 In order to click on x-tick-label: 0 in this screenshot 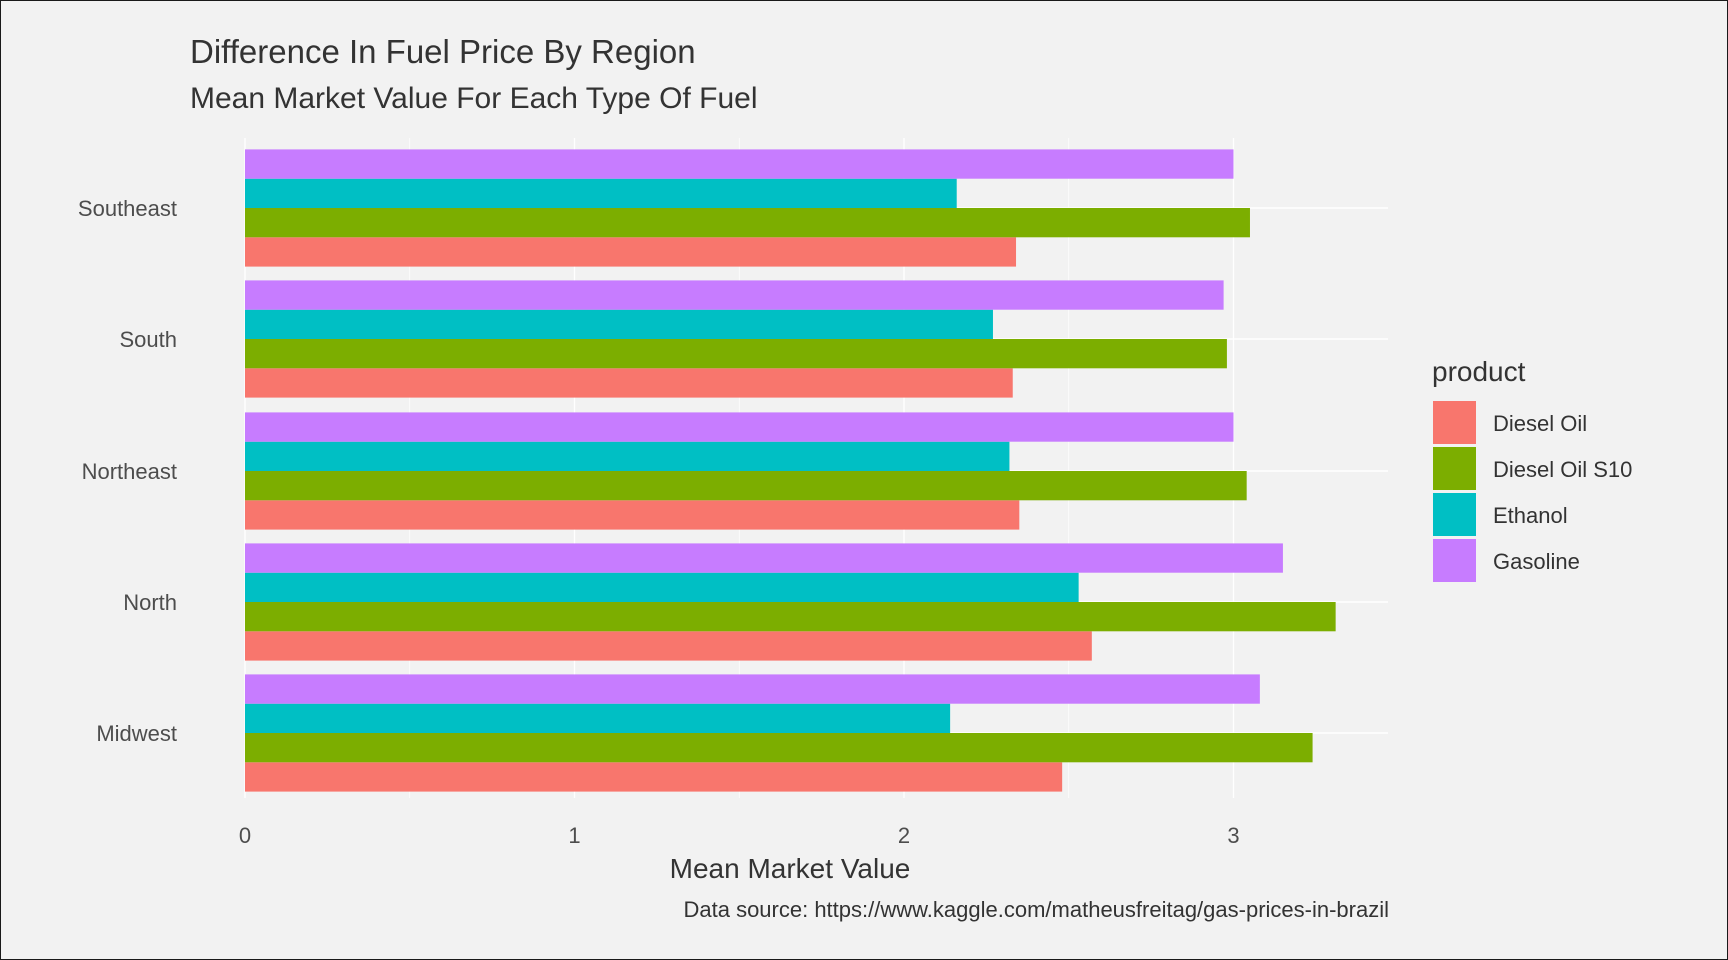, I will do `click(245, 835)`.